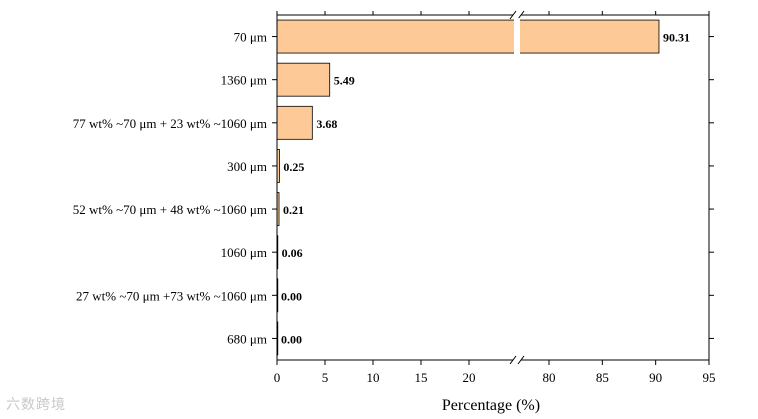 The width and height of the screenshot is (758, 419). I want to click on category-label-6: 27 wt% ~70 μm +73 wt% ~1060 μm, so click(171, 295).